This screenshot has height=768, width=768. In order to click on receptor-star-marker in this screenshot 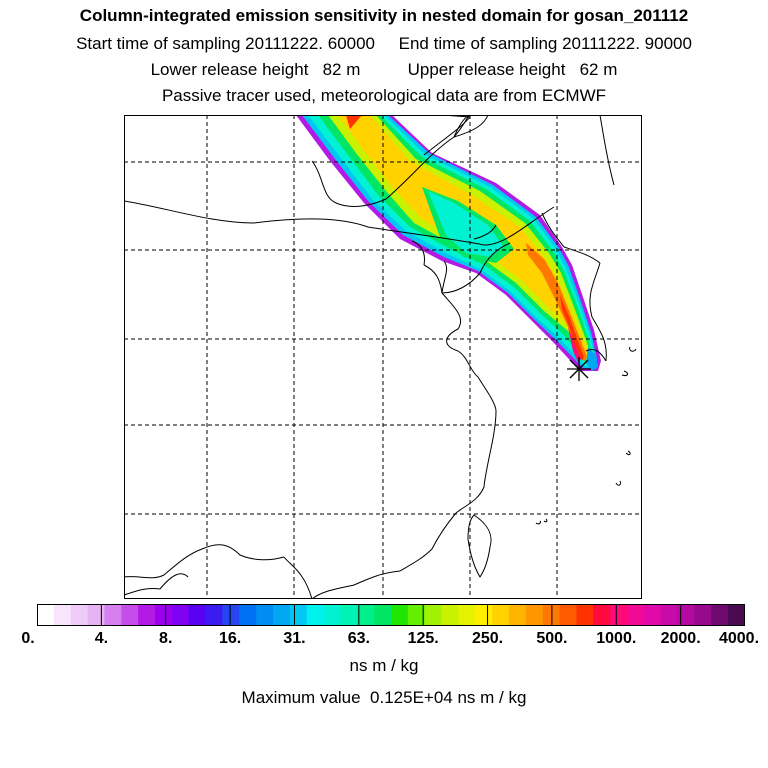, I will do `click(579, 369)`.